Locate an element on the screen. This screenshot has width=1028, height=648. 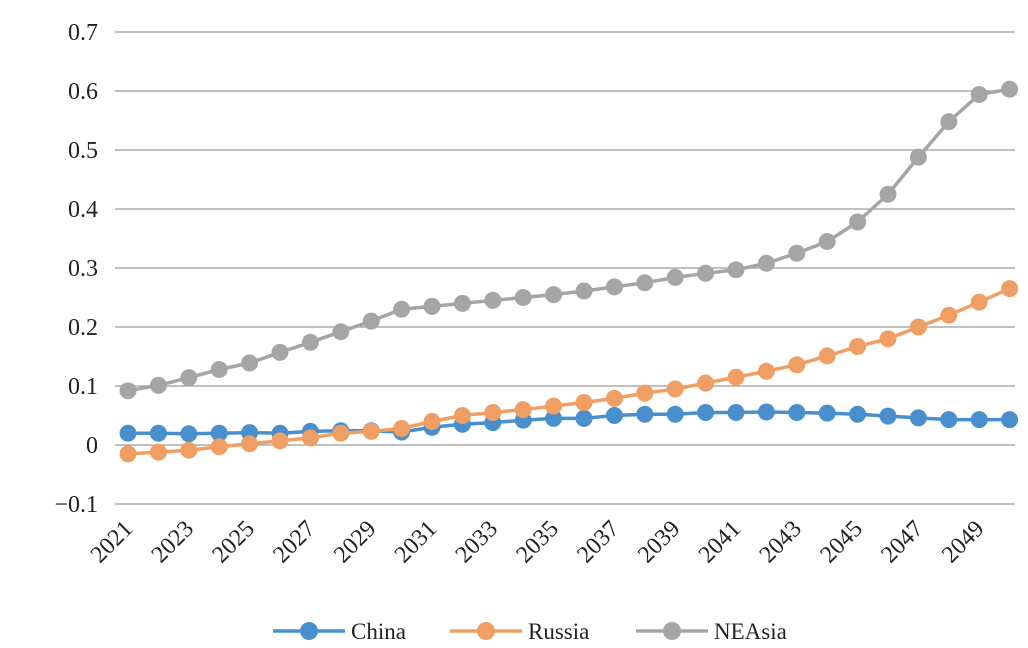
x-tick-label: 2037 is located at coordinates (598, 542).